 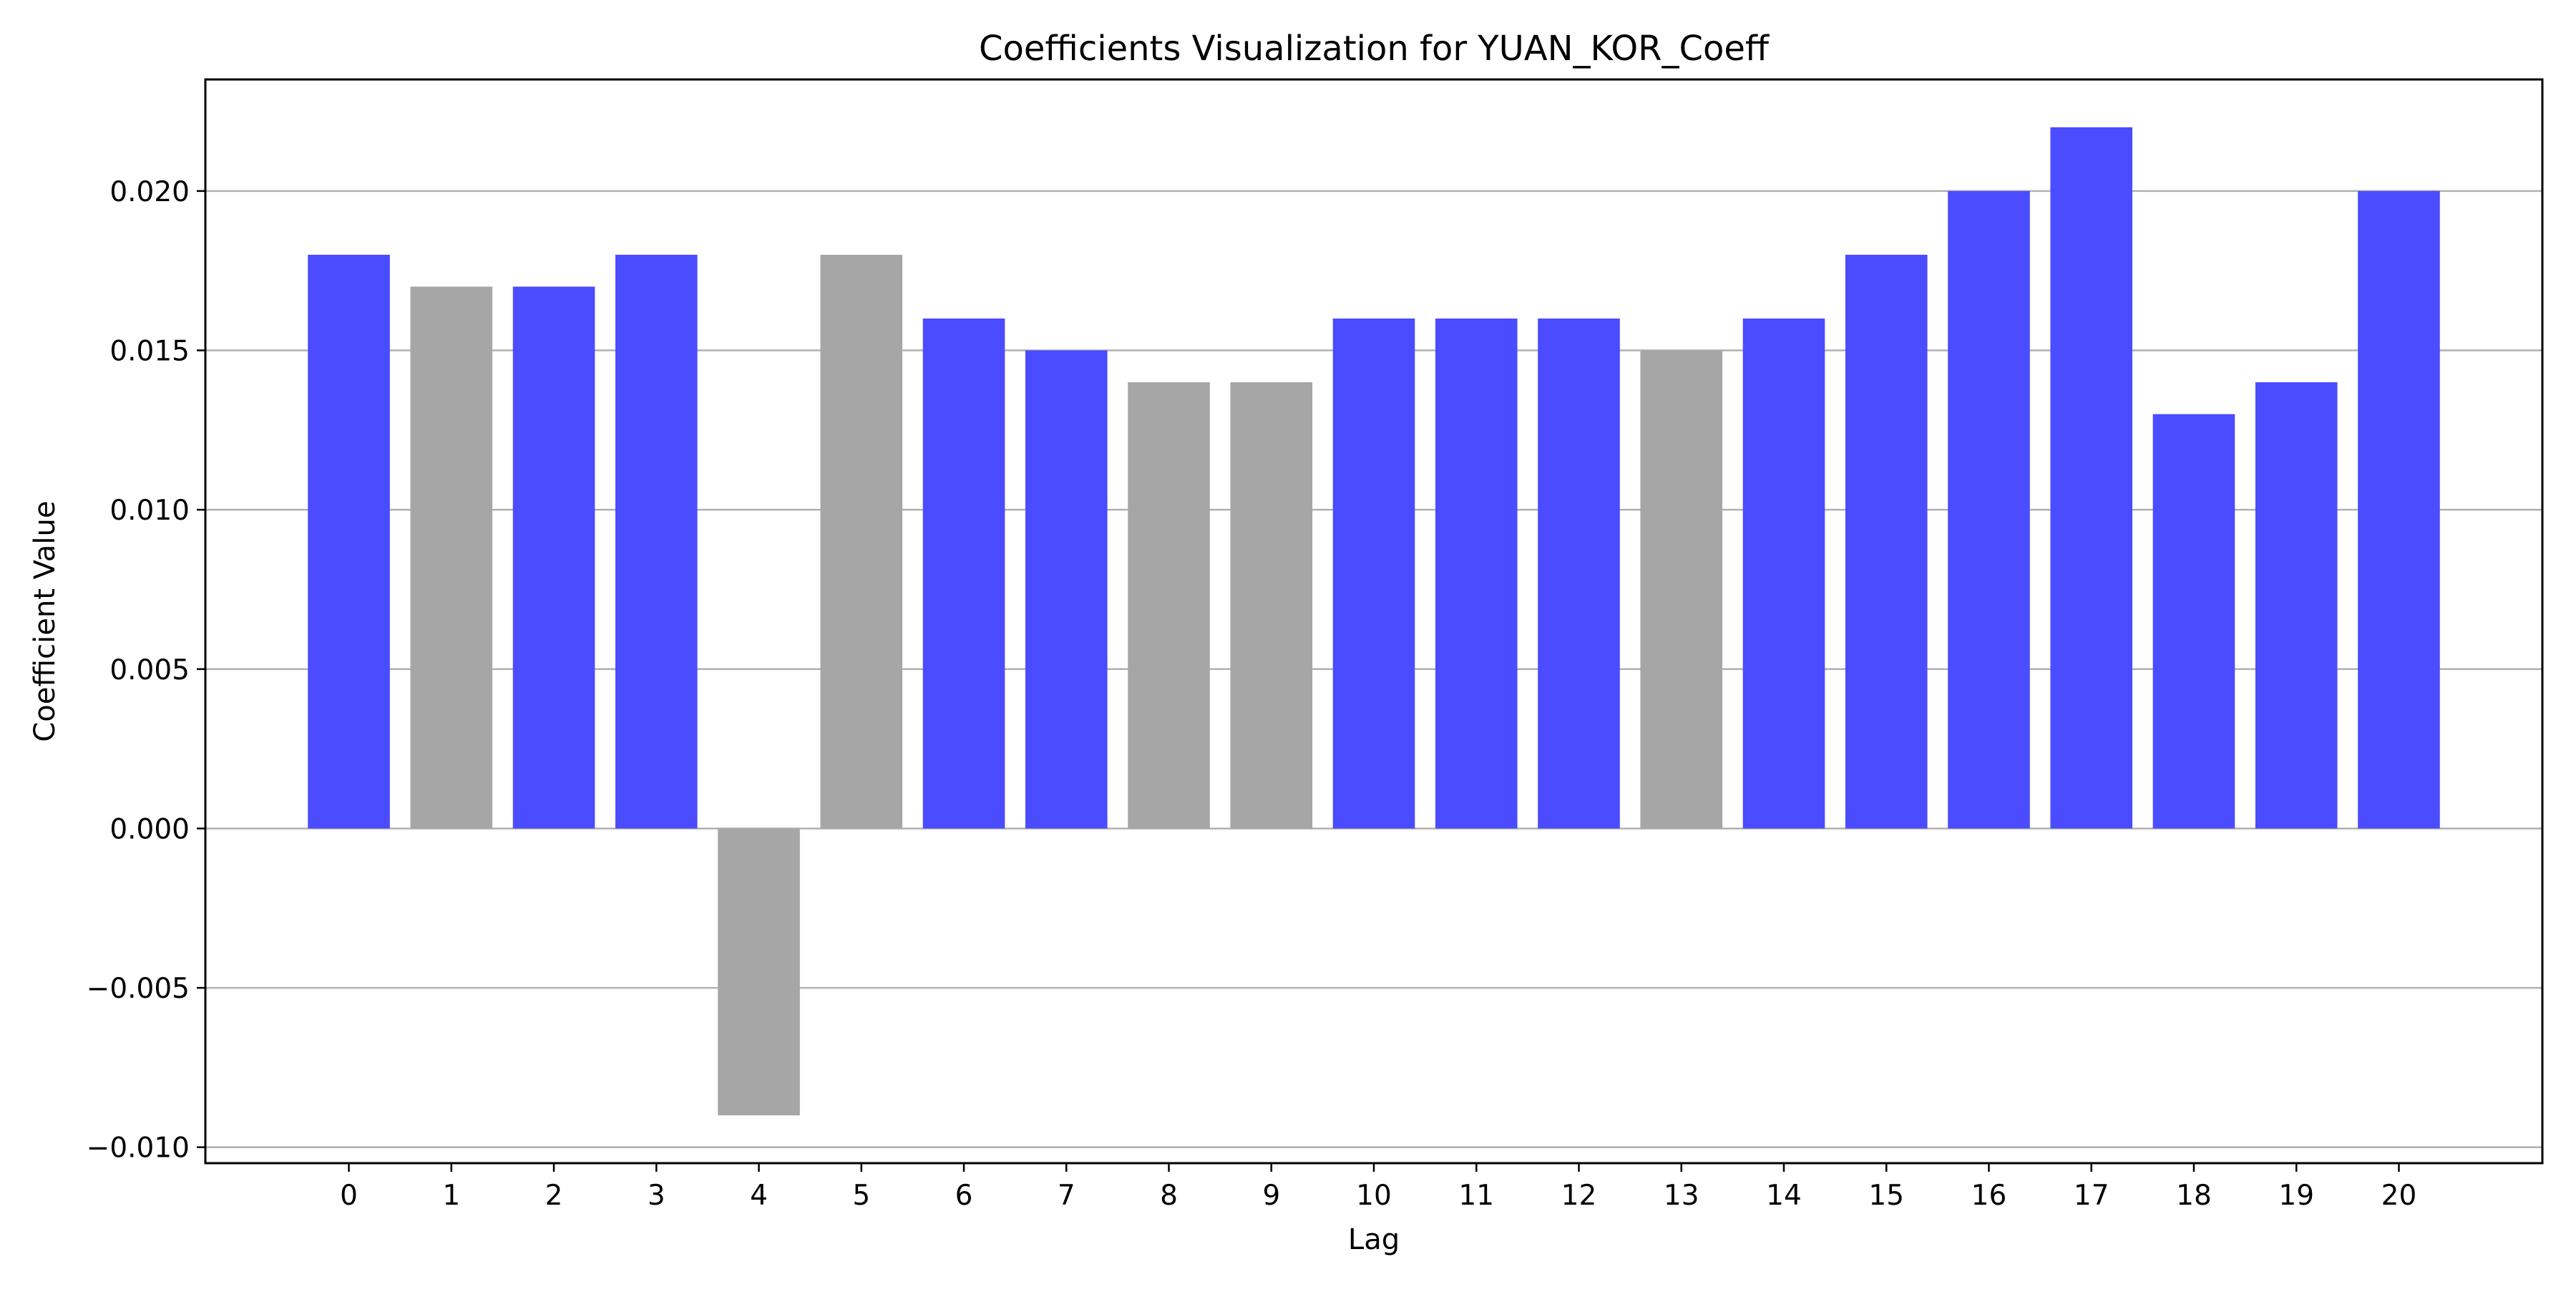 What do you see at coordinates (656, 1196) in the screenshot?
I see `x-tick-label: 3` at bounding box center [656, 1196].